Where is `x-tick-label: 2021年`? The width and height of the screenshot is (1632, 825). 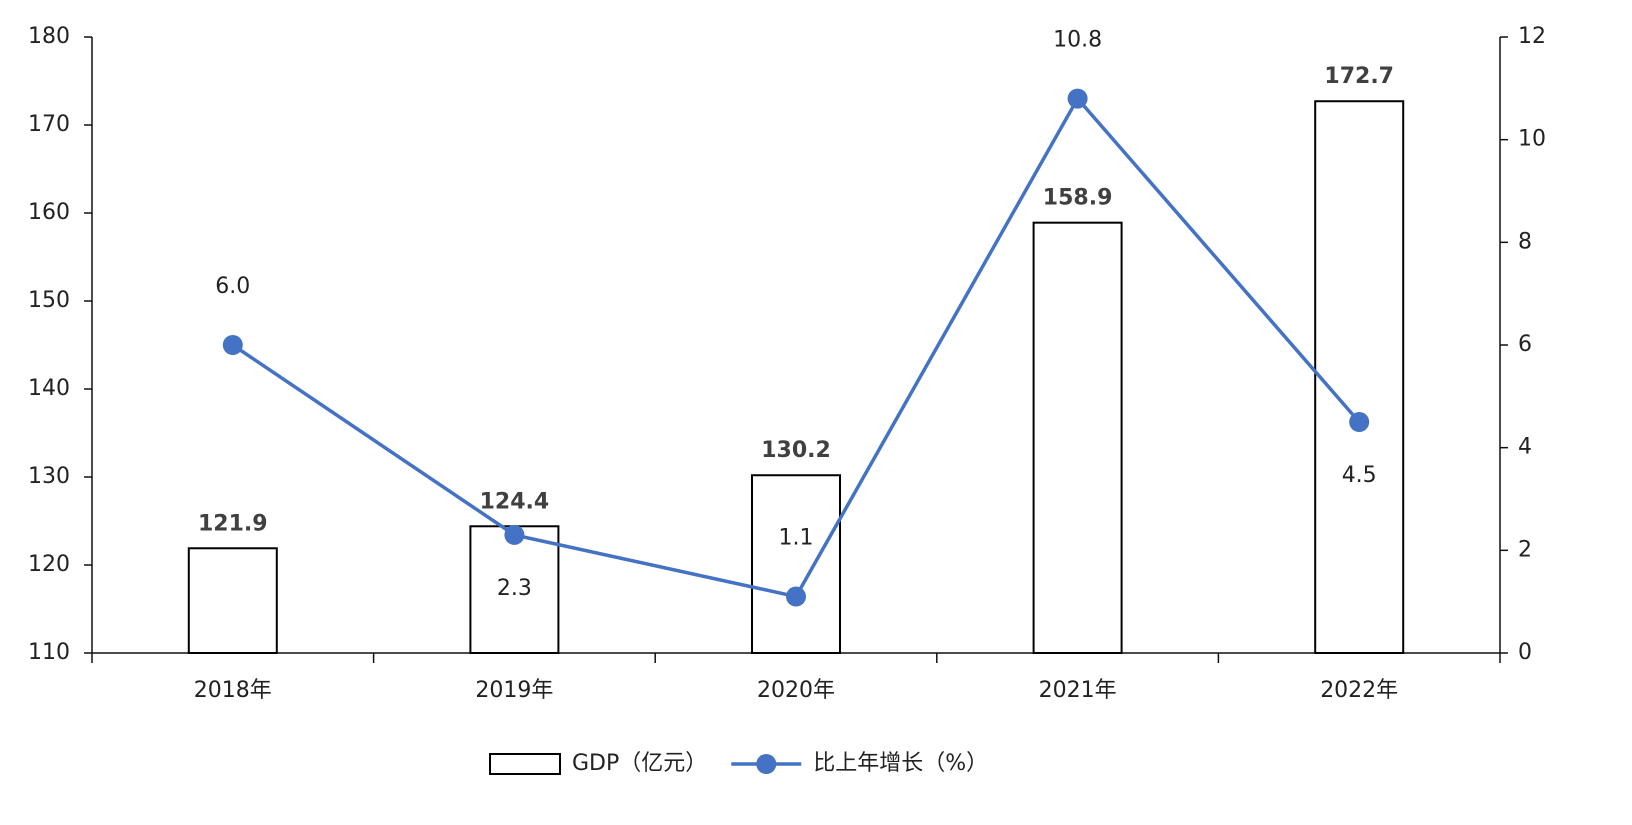 x-tick-label: 2021年 is located at coordinates (1078, 690).